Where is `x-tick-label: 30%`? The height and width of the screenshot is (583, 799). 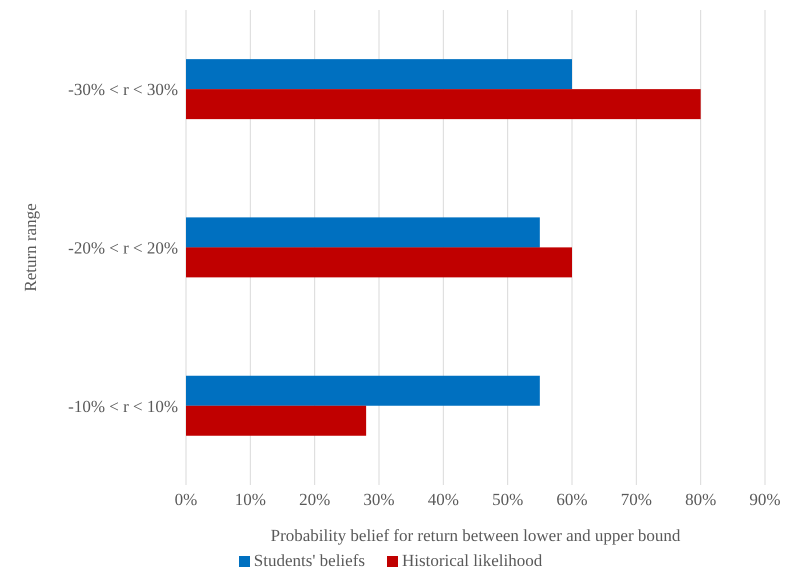
x-tick-label: 30% is located at coordinates (379, 500).